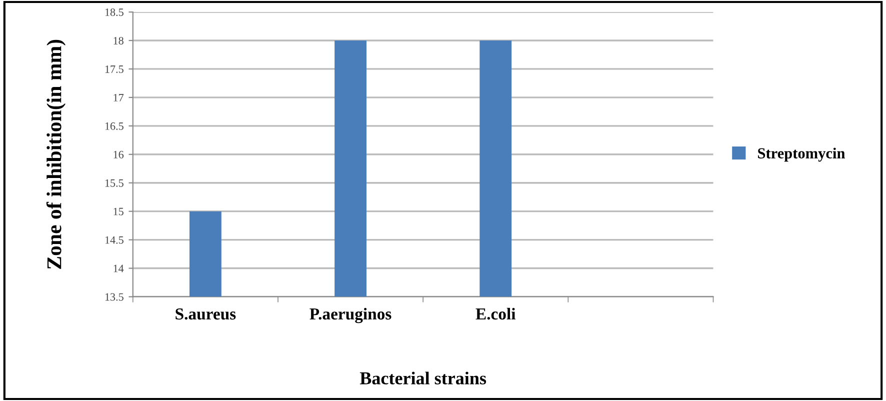  Describe the element at coordinates (119, 98) in the screenshot. I see `y-tick-label: 17` at that location.